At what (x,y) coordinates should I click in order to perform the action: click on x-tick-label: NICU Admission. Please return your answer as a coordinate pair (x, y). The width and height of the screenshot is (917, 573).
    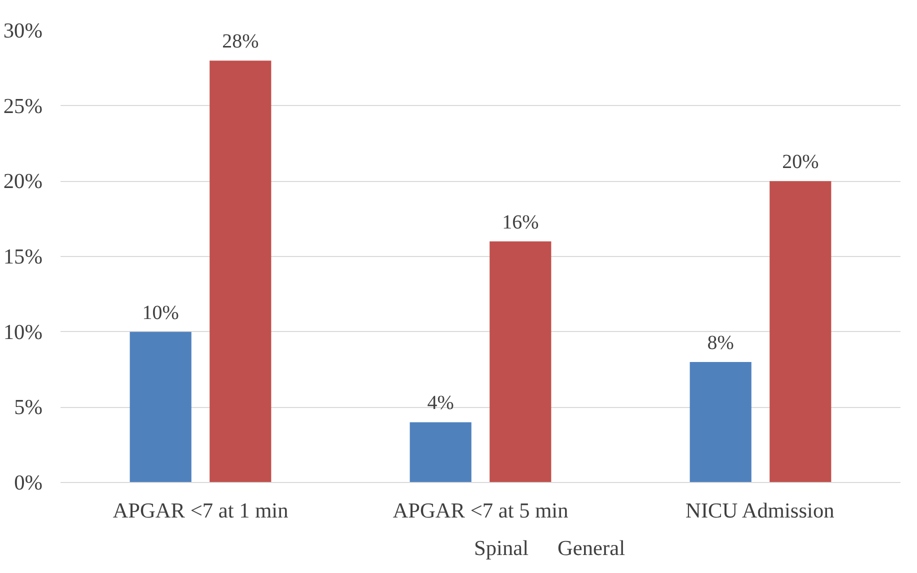
    Looking at the image, I should click on (760, 510).